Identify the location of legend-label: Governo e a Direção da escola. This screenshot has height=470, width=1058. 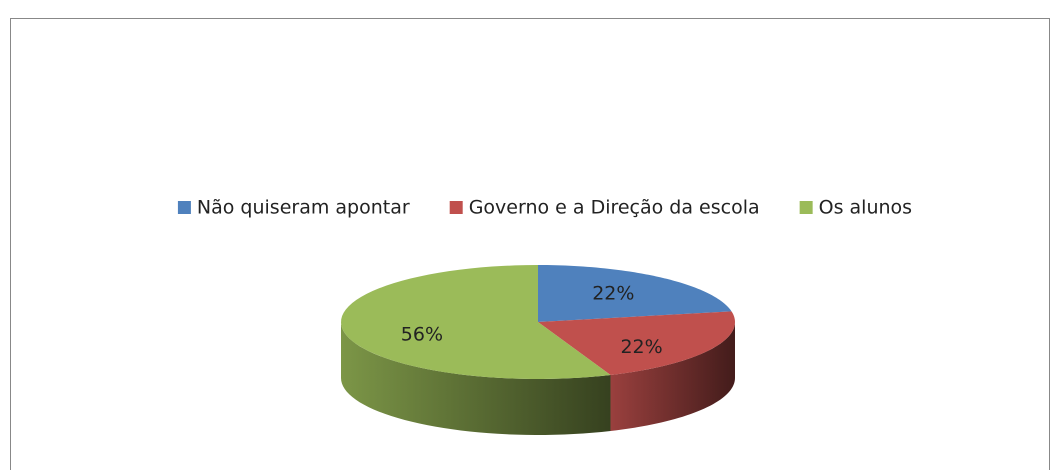
(614, 208).